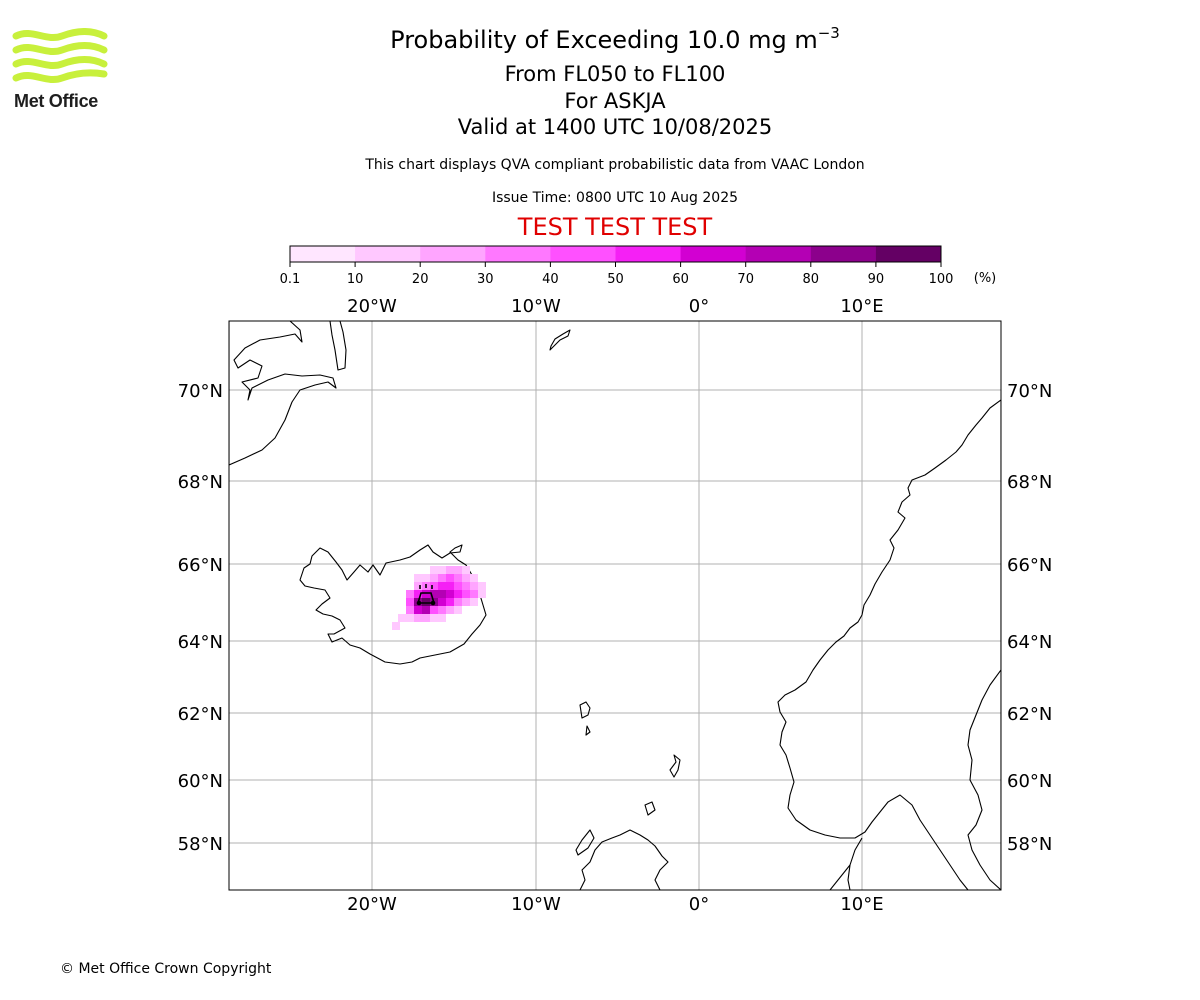  Describe the element at coordinates (699, 306) in the screenshot. I see `lon-label-top: 0°` at that location.